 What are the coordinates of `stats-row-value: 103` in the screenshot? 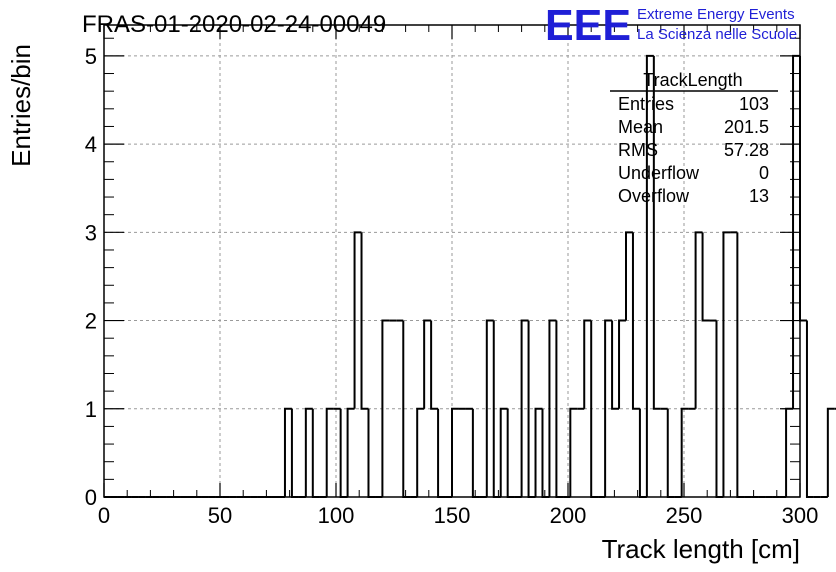 It's located at (754, 104).